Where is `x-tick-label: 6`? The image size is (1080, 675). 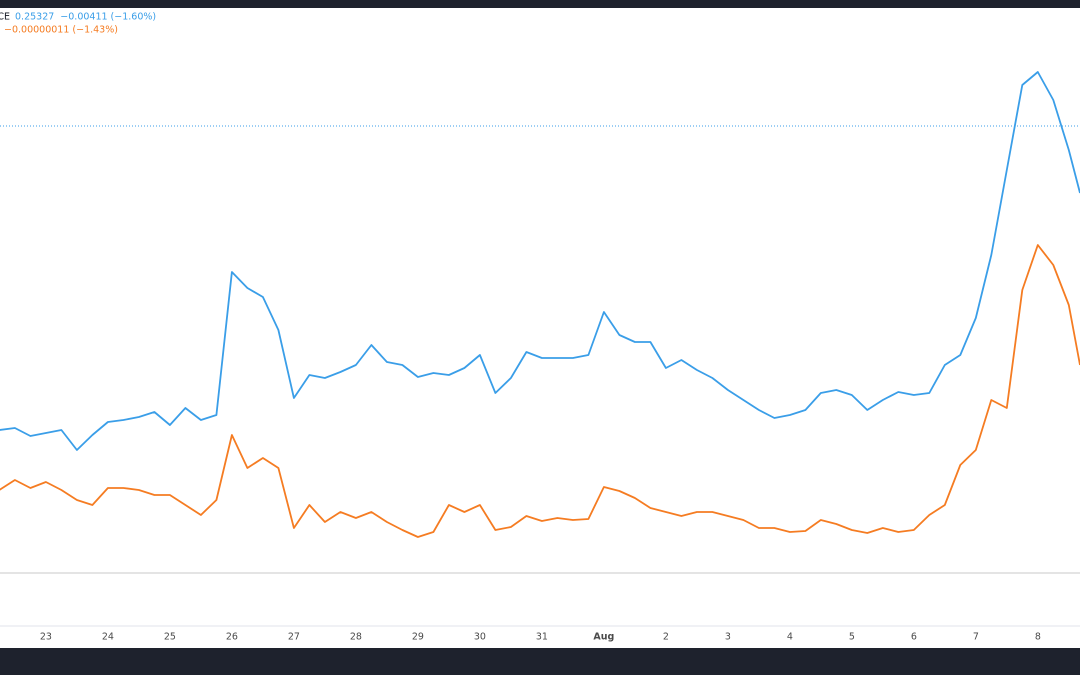 x-tick-label: 6 is located at coordinates (914, 637).